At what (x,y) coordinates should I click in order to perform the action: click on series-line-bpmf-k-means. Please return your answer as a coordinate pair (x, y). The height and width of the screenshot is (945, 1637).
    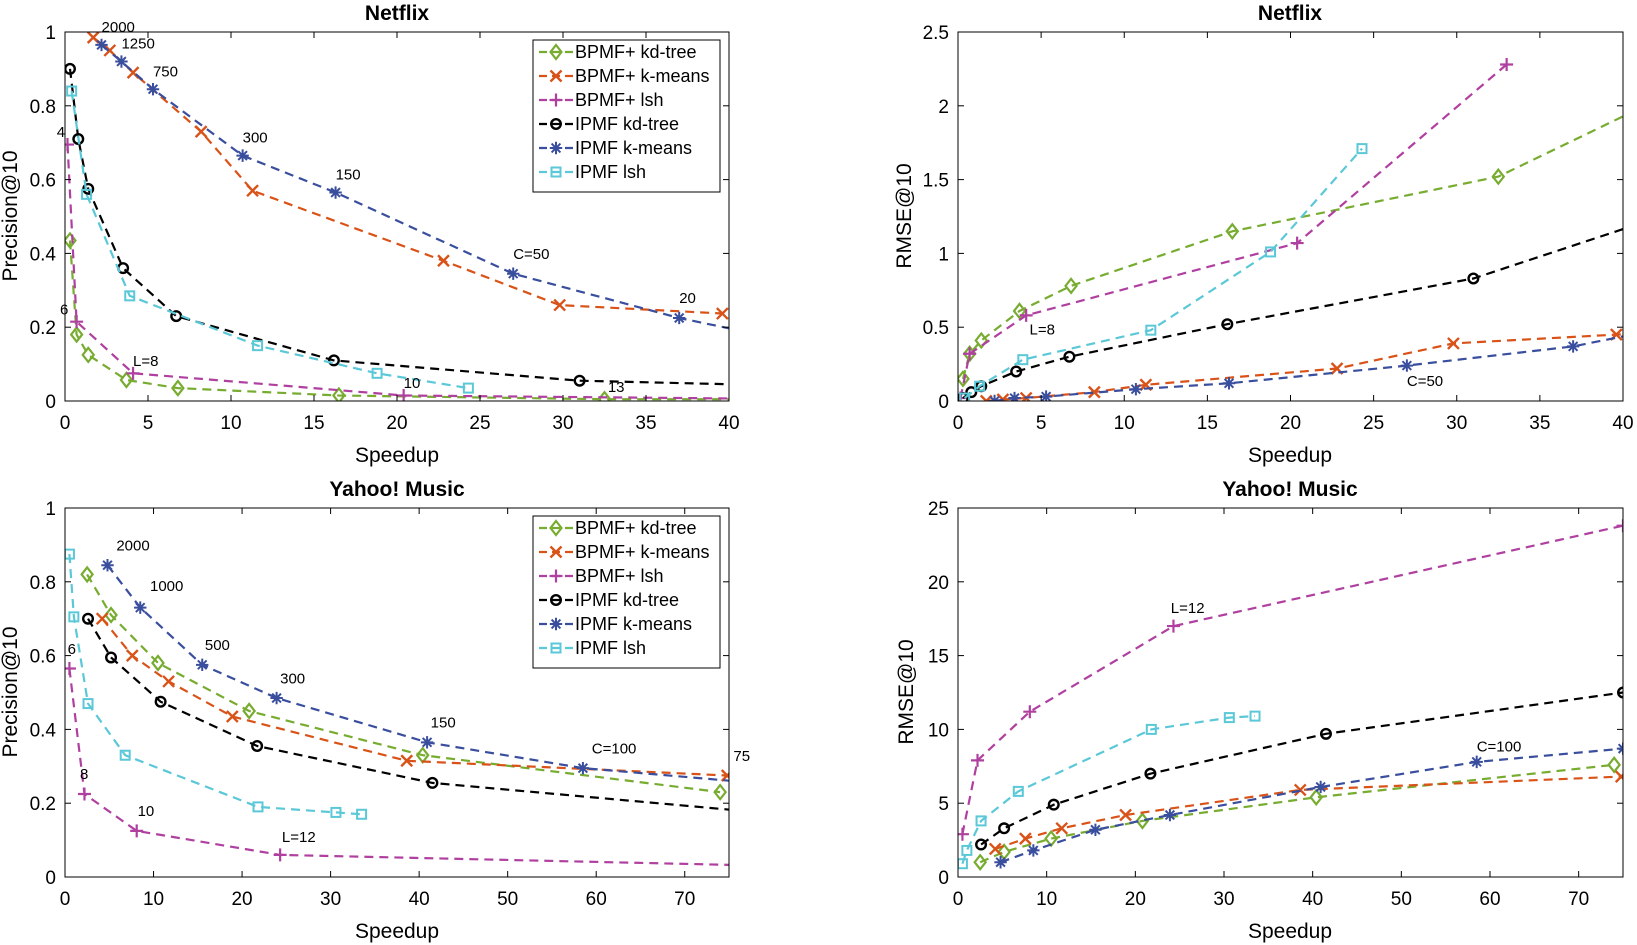
    Looking at the image, I should click on (414, 697).